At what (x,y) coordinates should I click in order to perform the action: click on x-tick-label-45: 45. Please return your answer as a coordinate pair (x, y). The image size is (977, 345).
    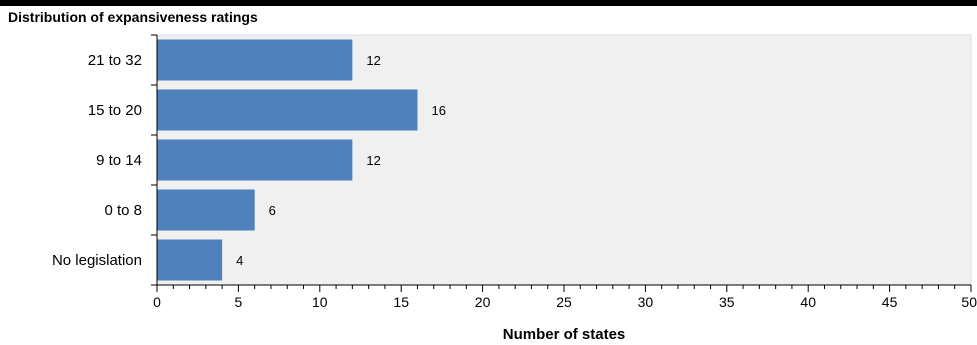
    Looking at the image, I should click on (890, 302).